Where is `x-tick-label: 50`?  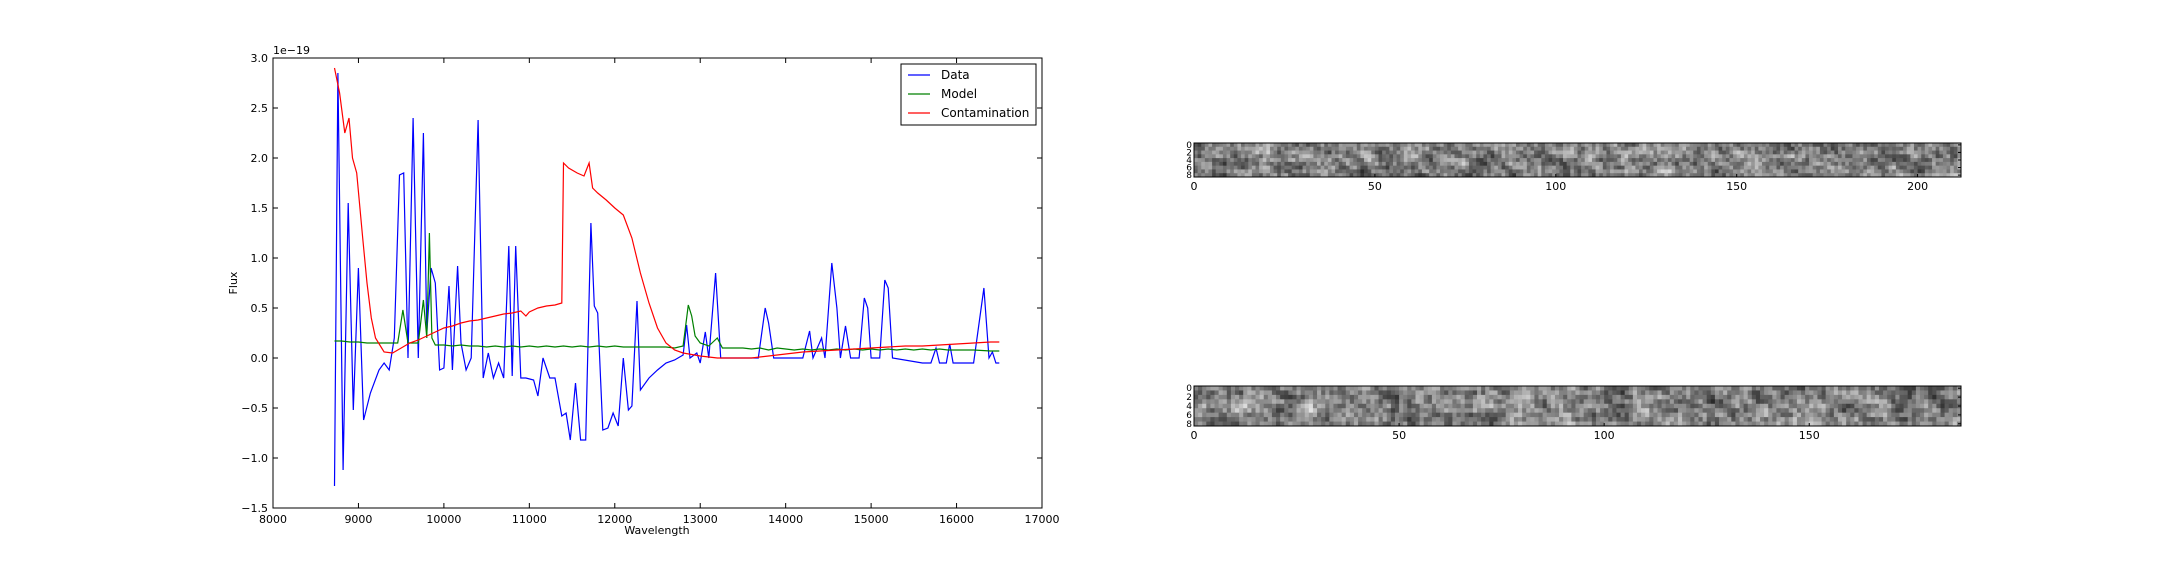 x-tick-label: 50 is located at coordinates (1399, 435).